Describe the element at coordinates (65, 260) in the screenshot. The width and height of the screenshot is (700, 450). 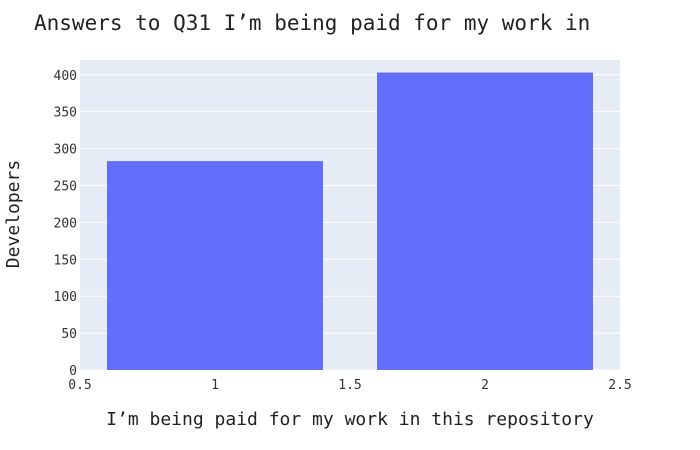
I see `y-tick-label: 150` at that location.